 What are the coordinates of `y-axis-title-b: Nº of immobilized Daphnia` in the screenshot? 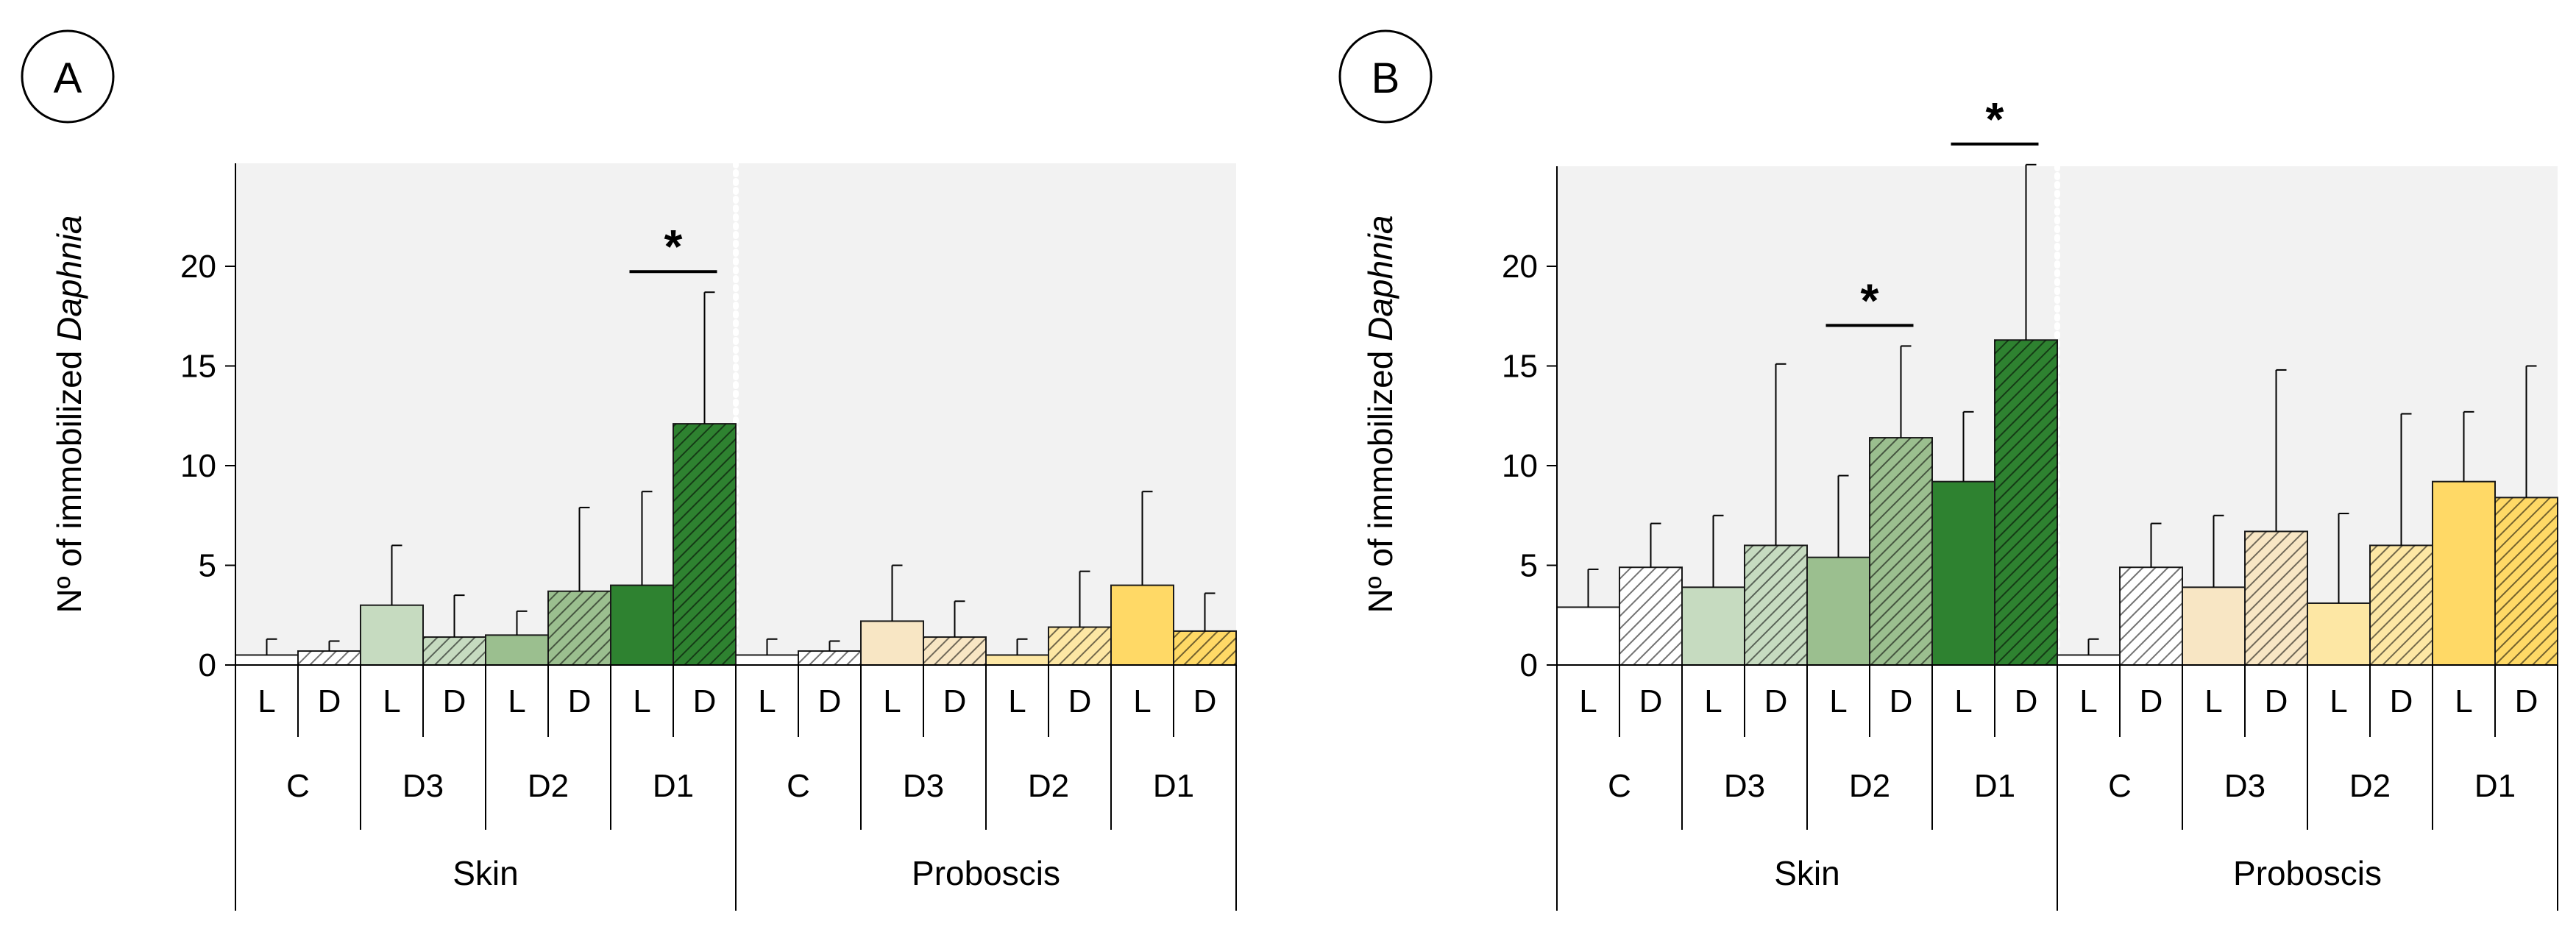 It's located at (1380, 415).